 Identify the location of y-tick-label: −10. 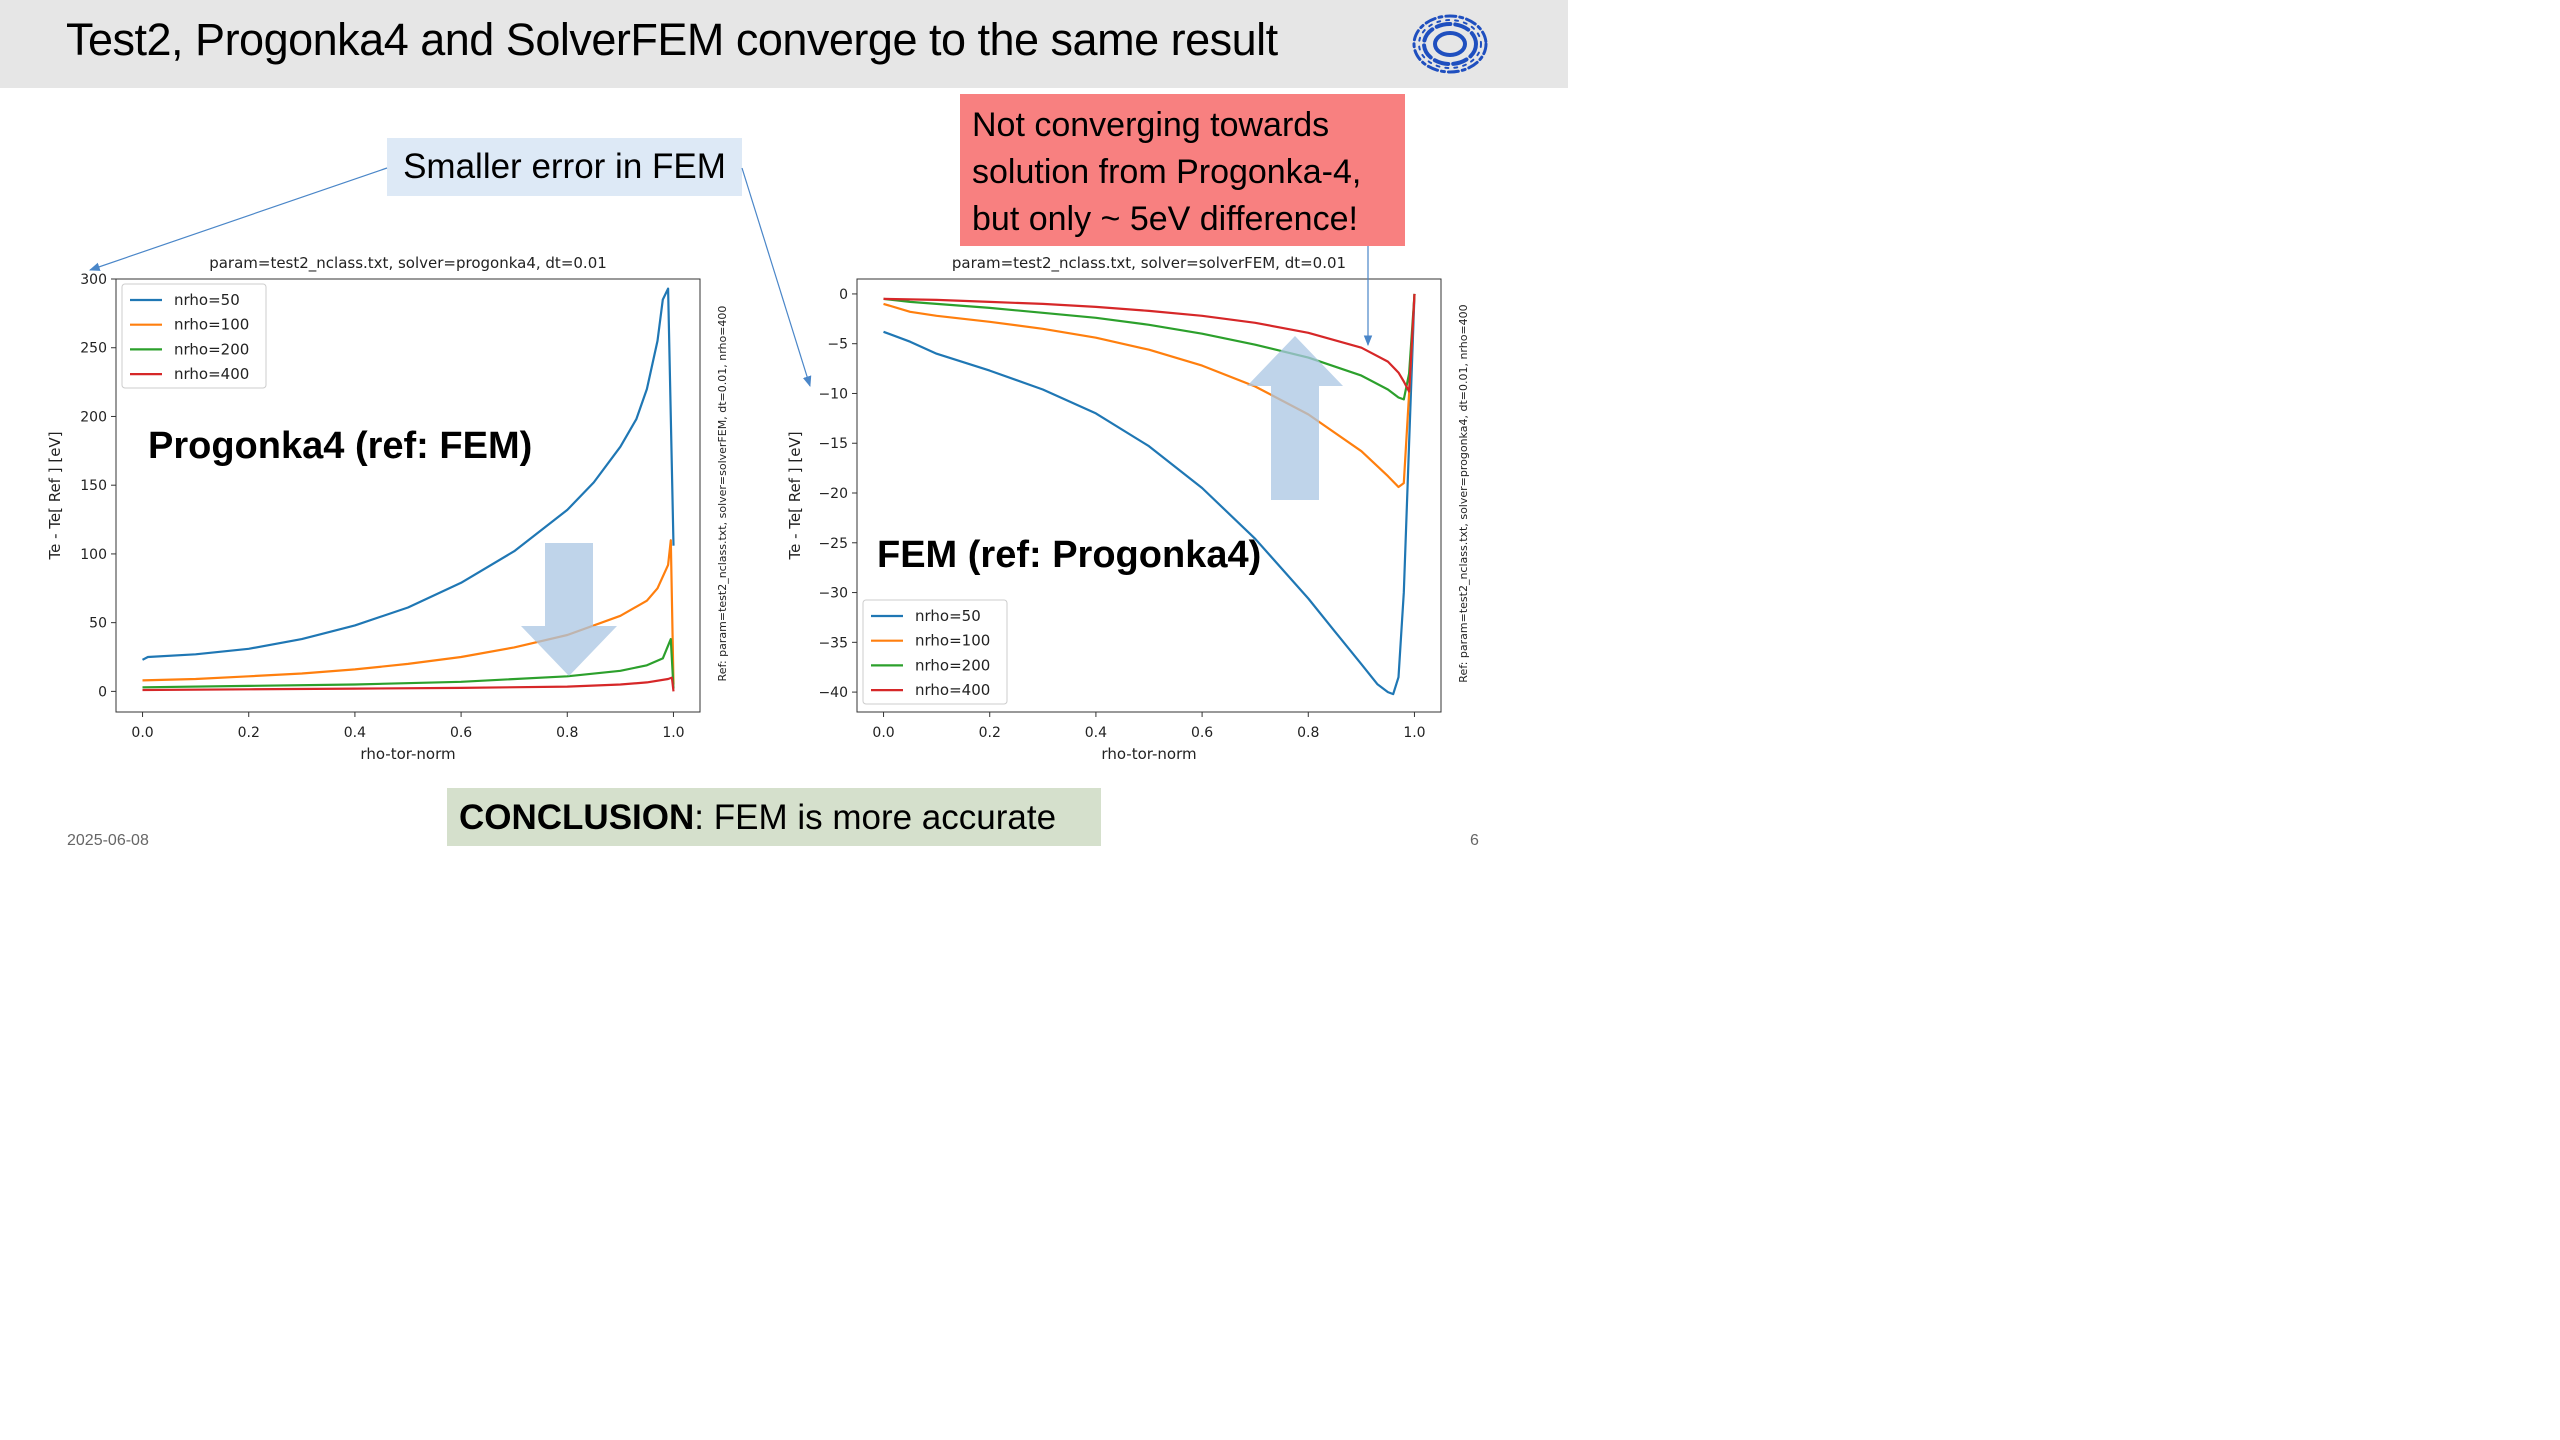
(833, 394).